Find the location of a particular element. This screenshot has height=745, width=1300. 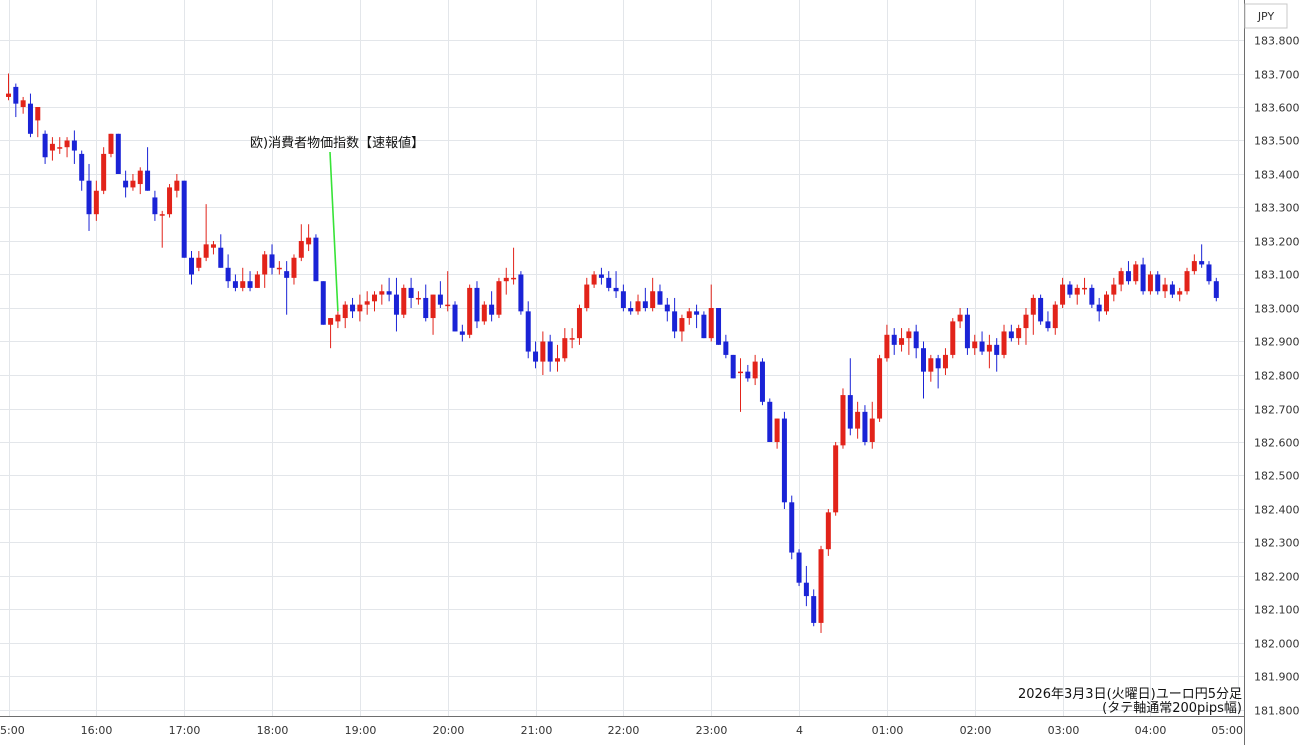

price-tick-label: 182.200 is located at coordinates (1277, 577).